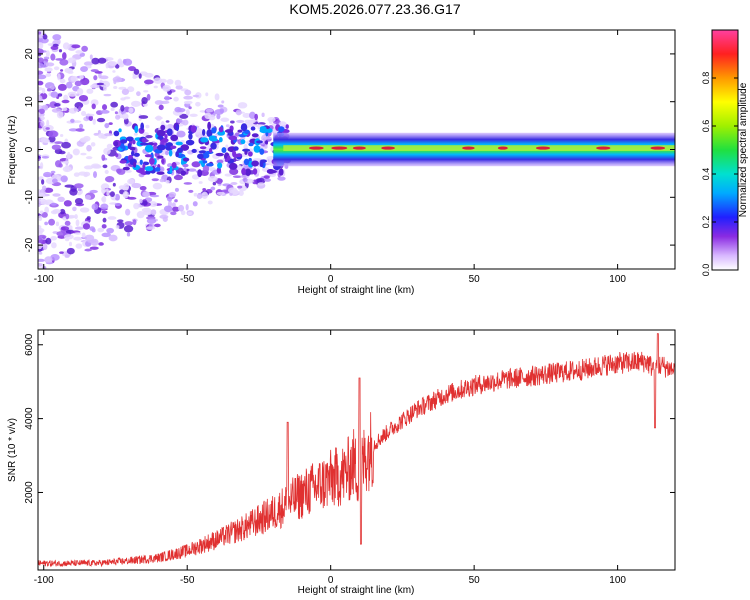 Image resolution: width=750 pixels, height=600 pixels. I want to click on x-tick-label: 50, so click(475, 279).